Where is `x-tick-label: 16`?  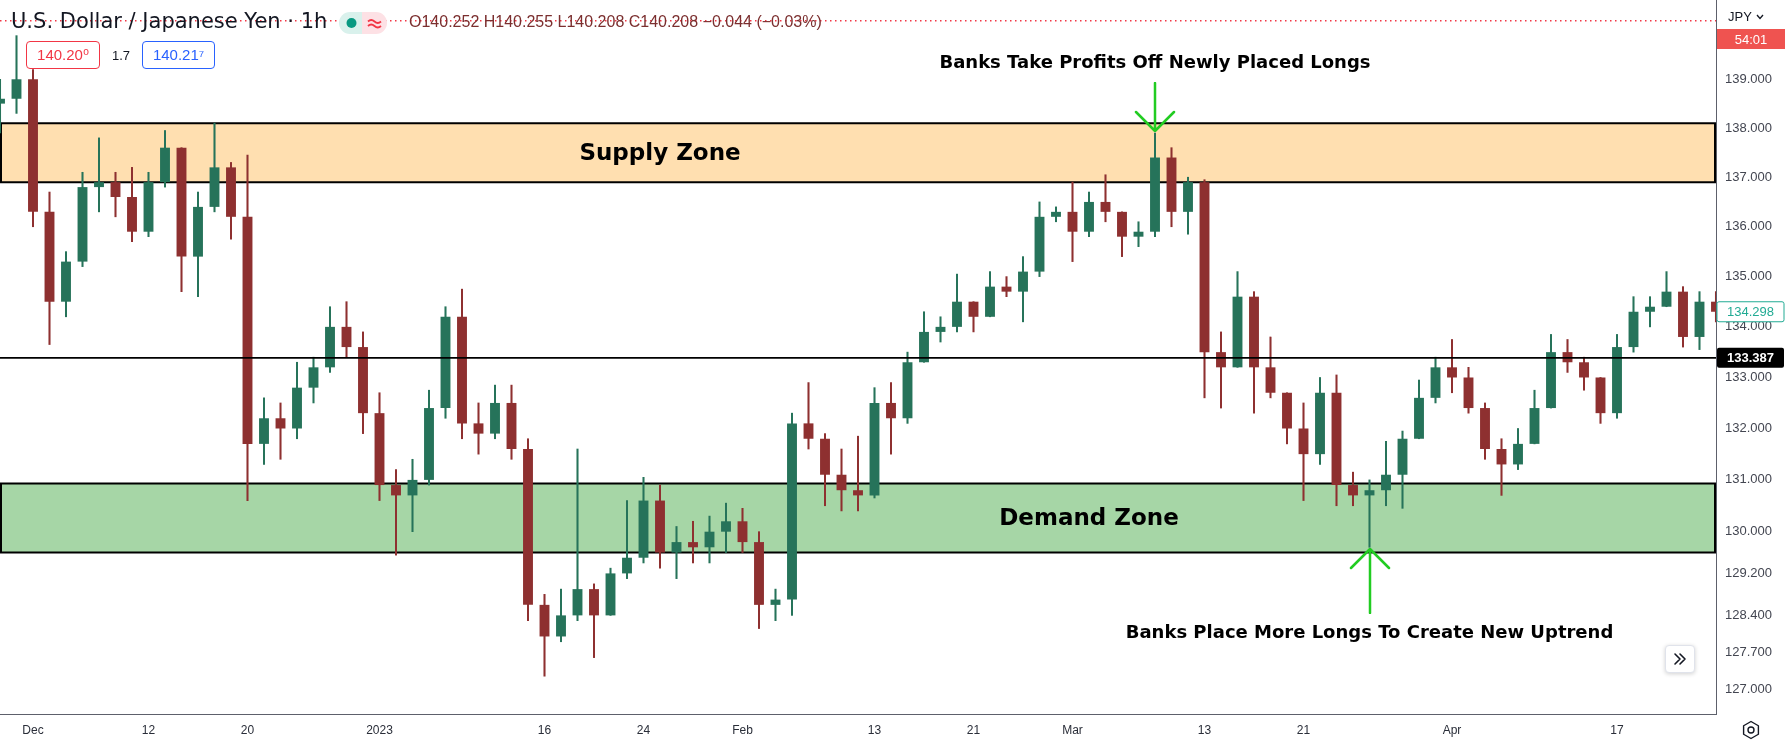
x-tick-label: 16 is located at coordinates (544, 729).